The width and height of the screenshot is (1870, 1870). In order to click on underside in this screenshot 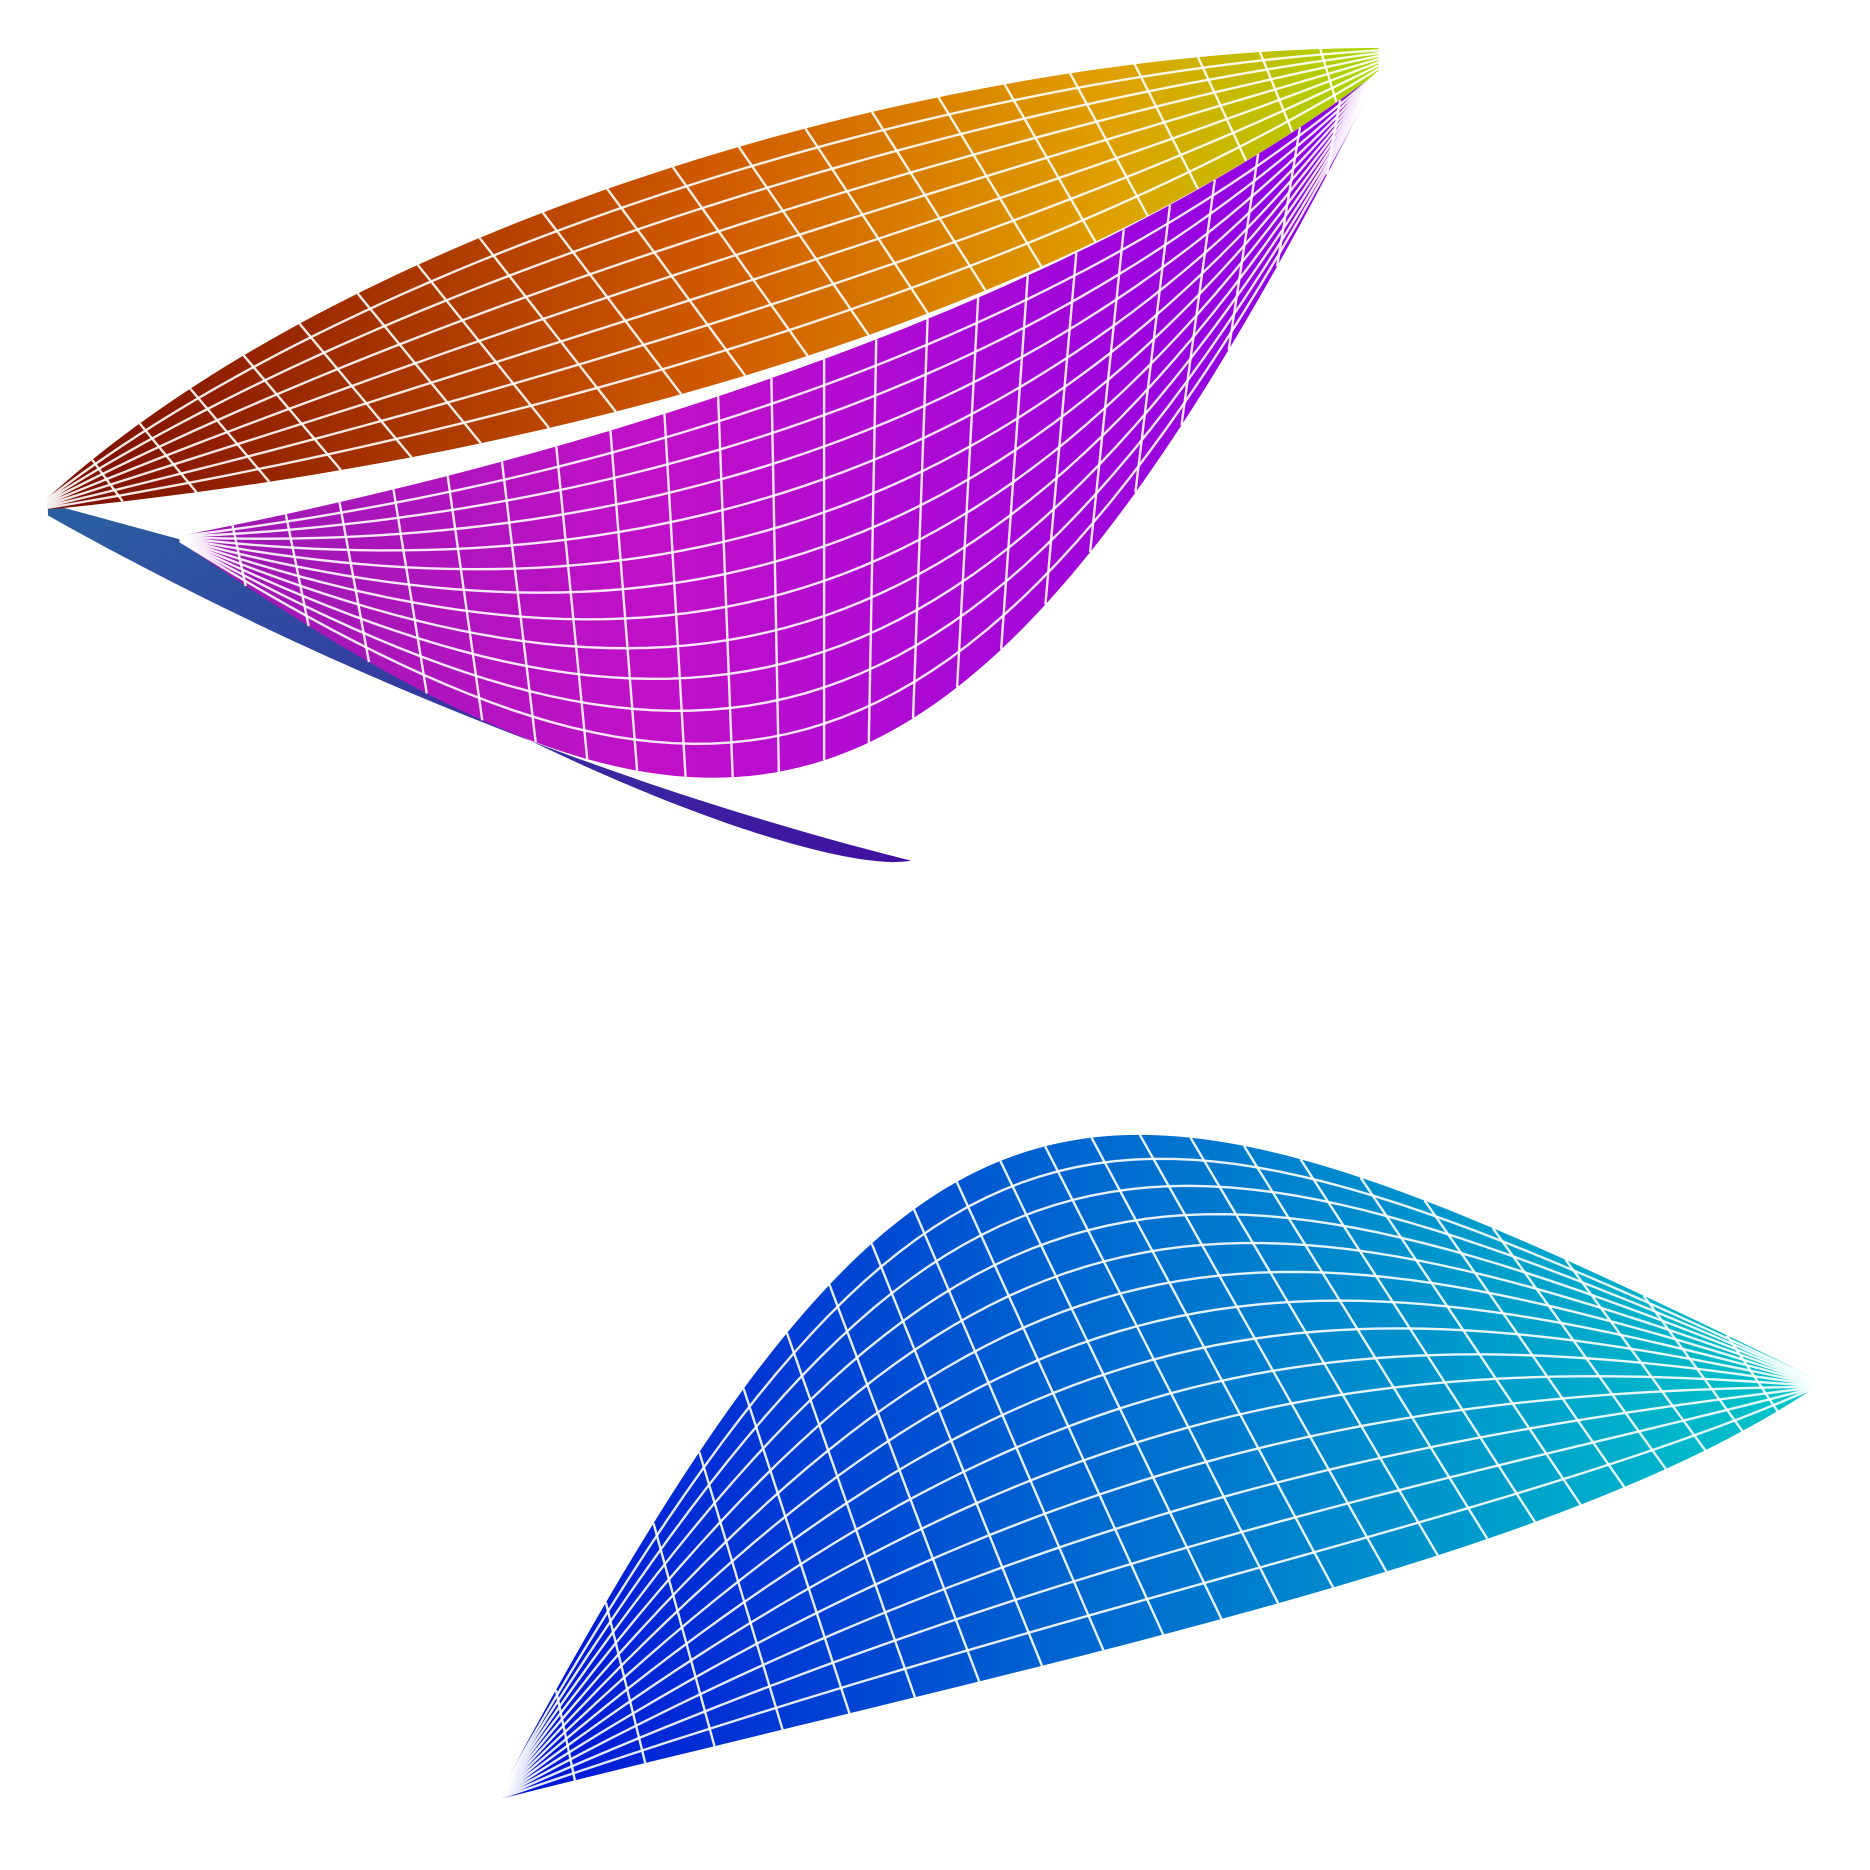, I will do `click(479, 683)`.